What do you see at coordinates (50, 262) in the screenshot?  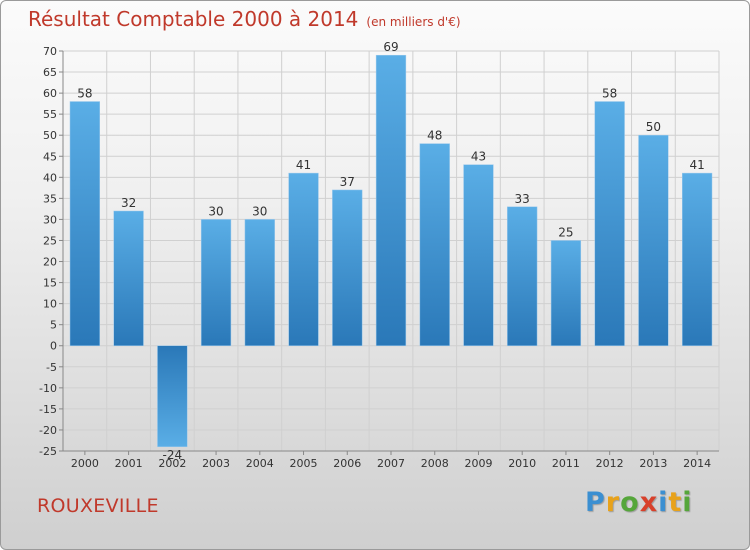 I see `y-tick-label: 20` at bounding box center [50, 262].